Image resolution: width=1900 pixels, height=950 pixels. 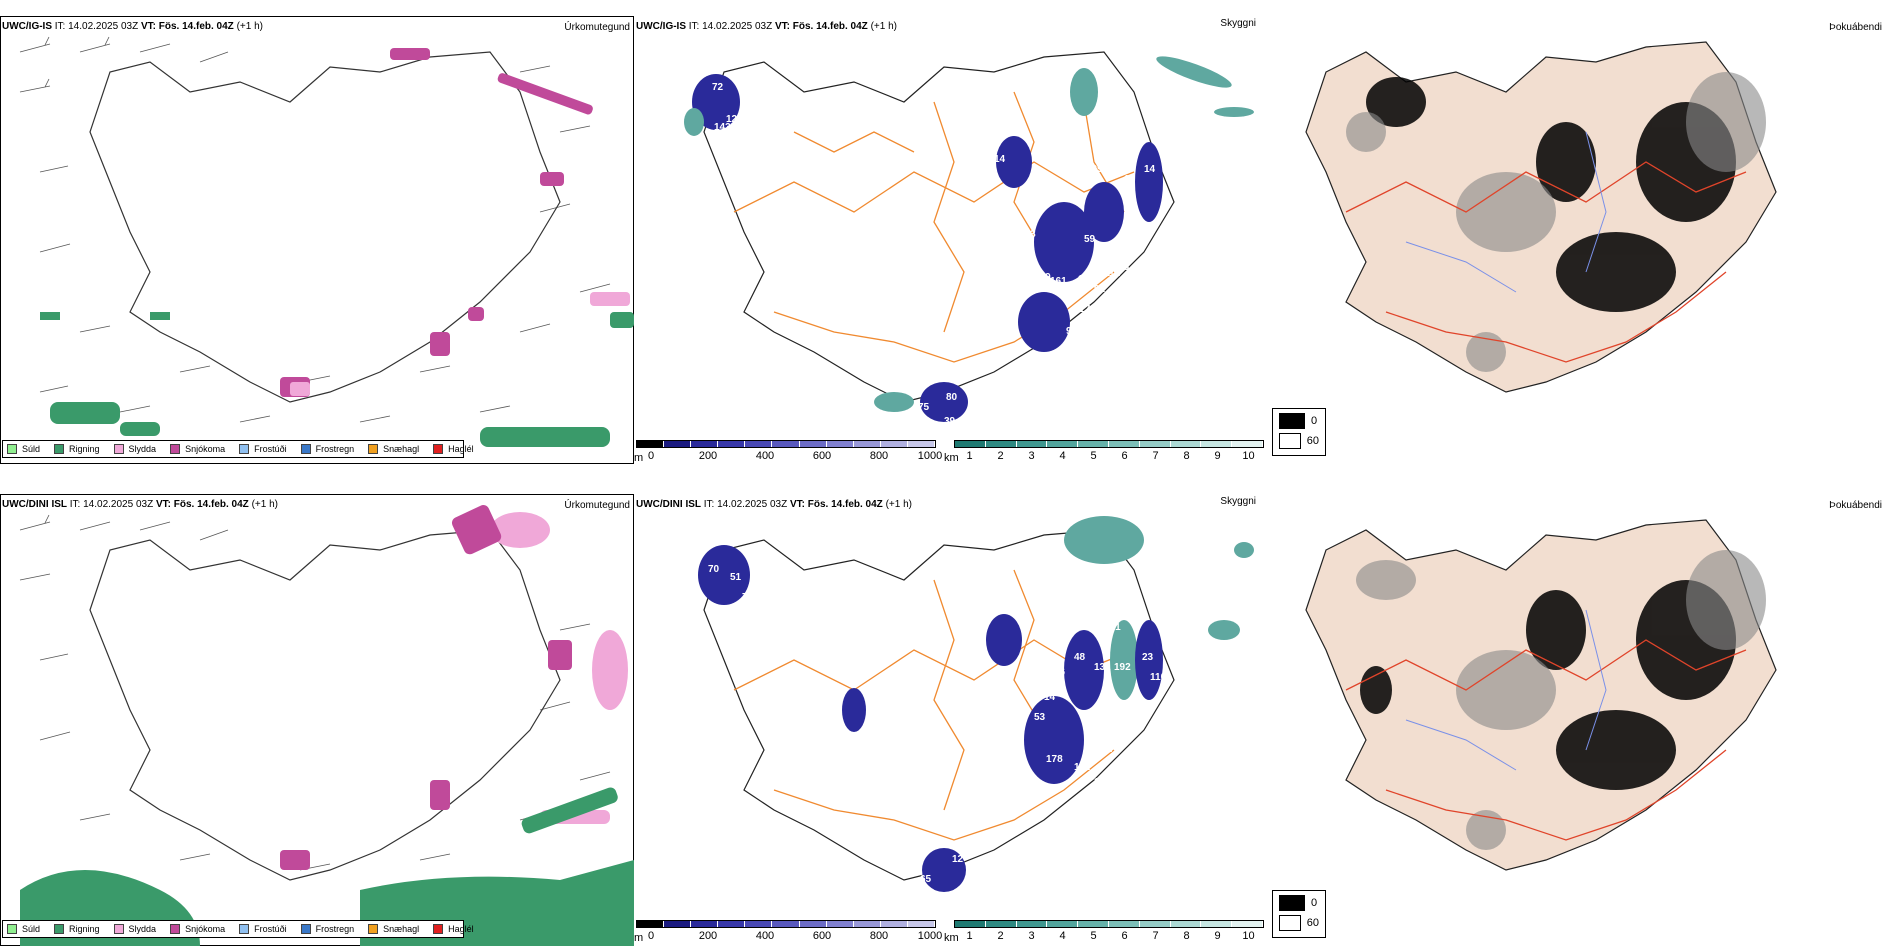 I want to click on vis-colorbar: 1 2 3 4 5 6 7 8 9 10, so click(x=1109, y=451).